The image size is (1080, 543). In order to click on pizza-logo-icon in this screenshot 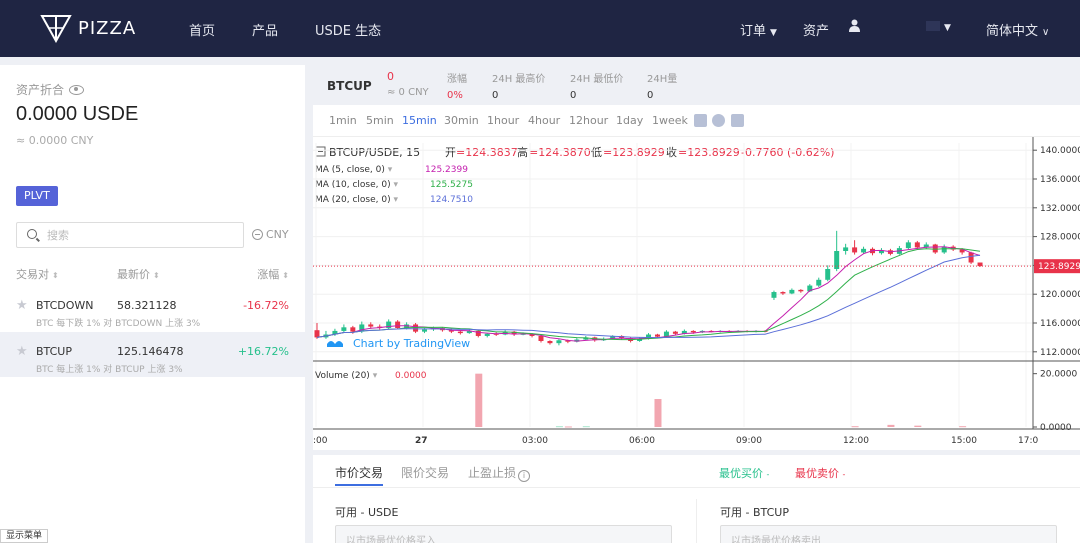, I will do `click(56, 29)`.